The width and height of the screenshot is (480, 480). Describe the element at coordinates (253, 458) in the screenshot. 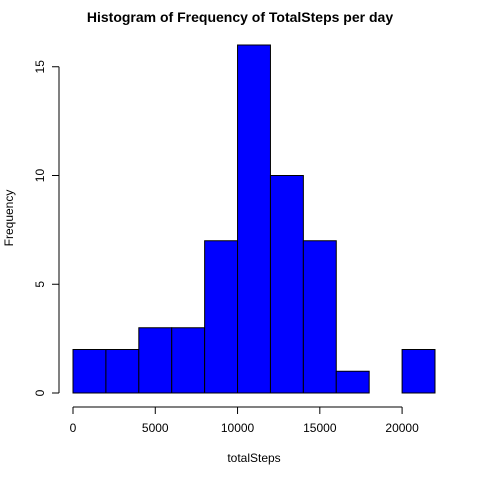

I see `x-axis-label: totalSteps` at that location.